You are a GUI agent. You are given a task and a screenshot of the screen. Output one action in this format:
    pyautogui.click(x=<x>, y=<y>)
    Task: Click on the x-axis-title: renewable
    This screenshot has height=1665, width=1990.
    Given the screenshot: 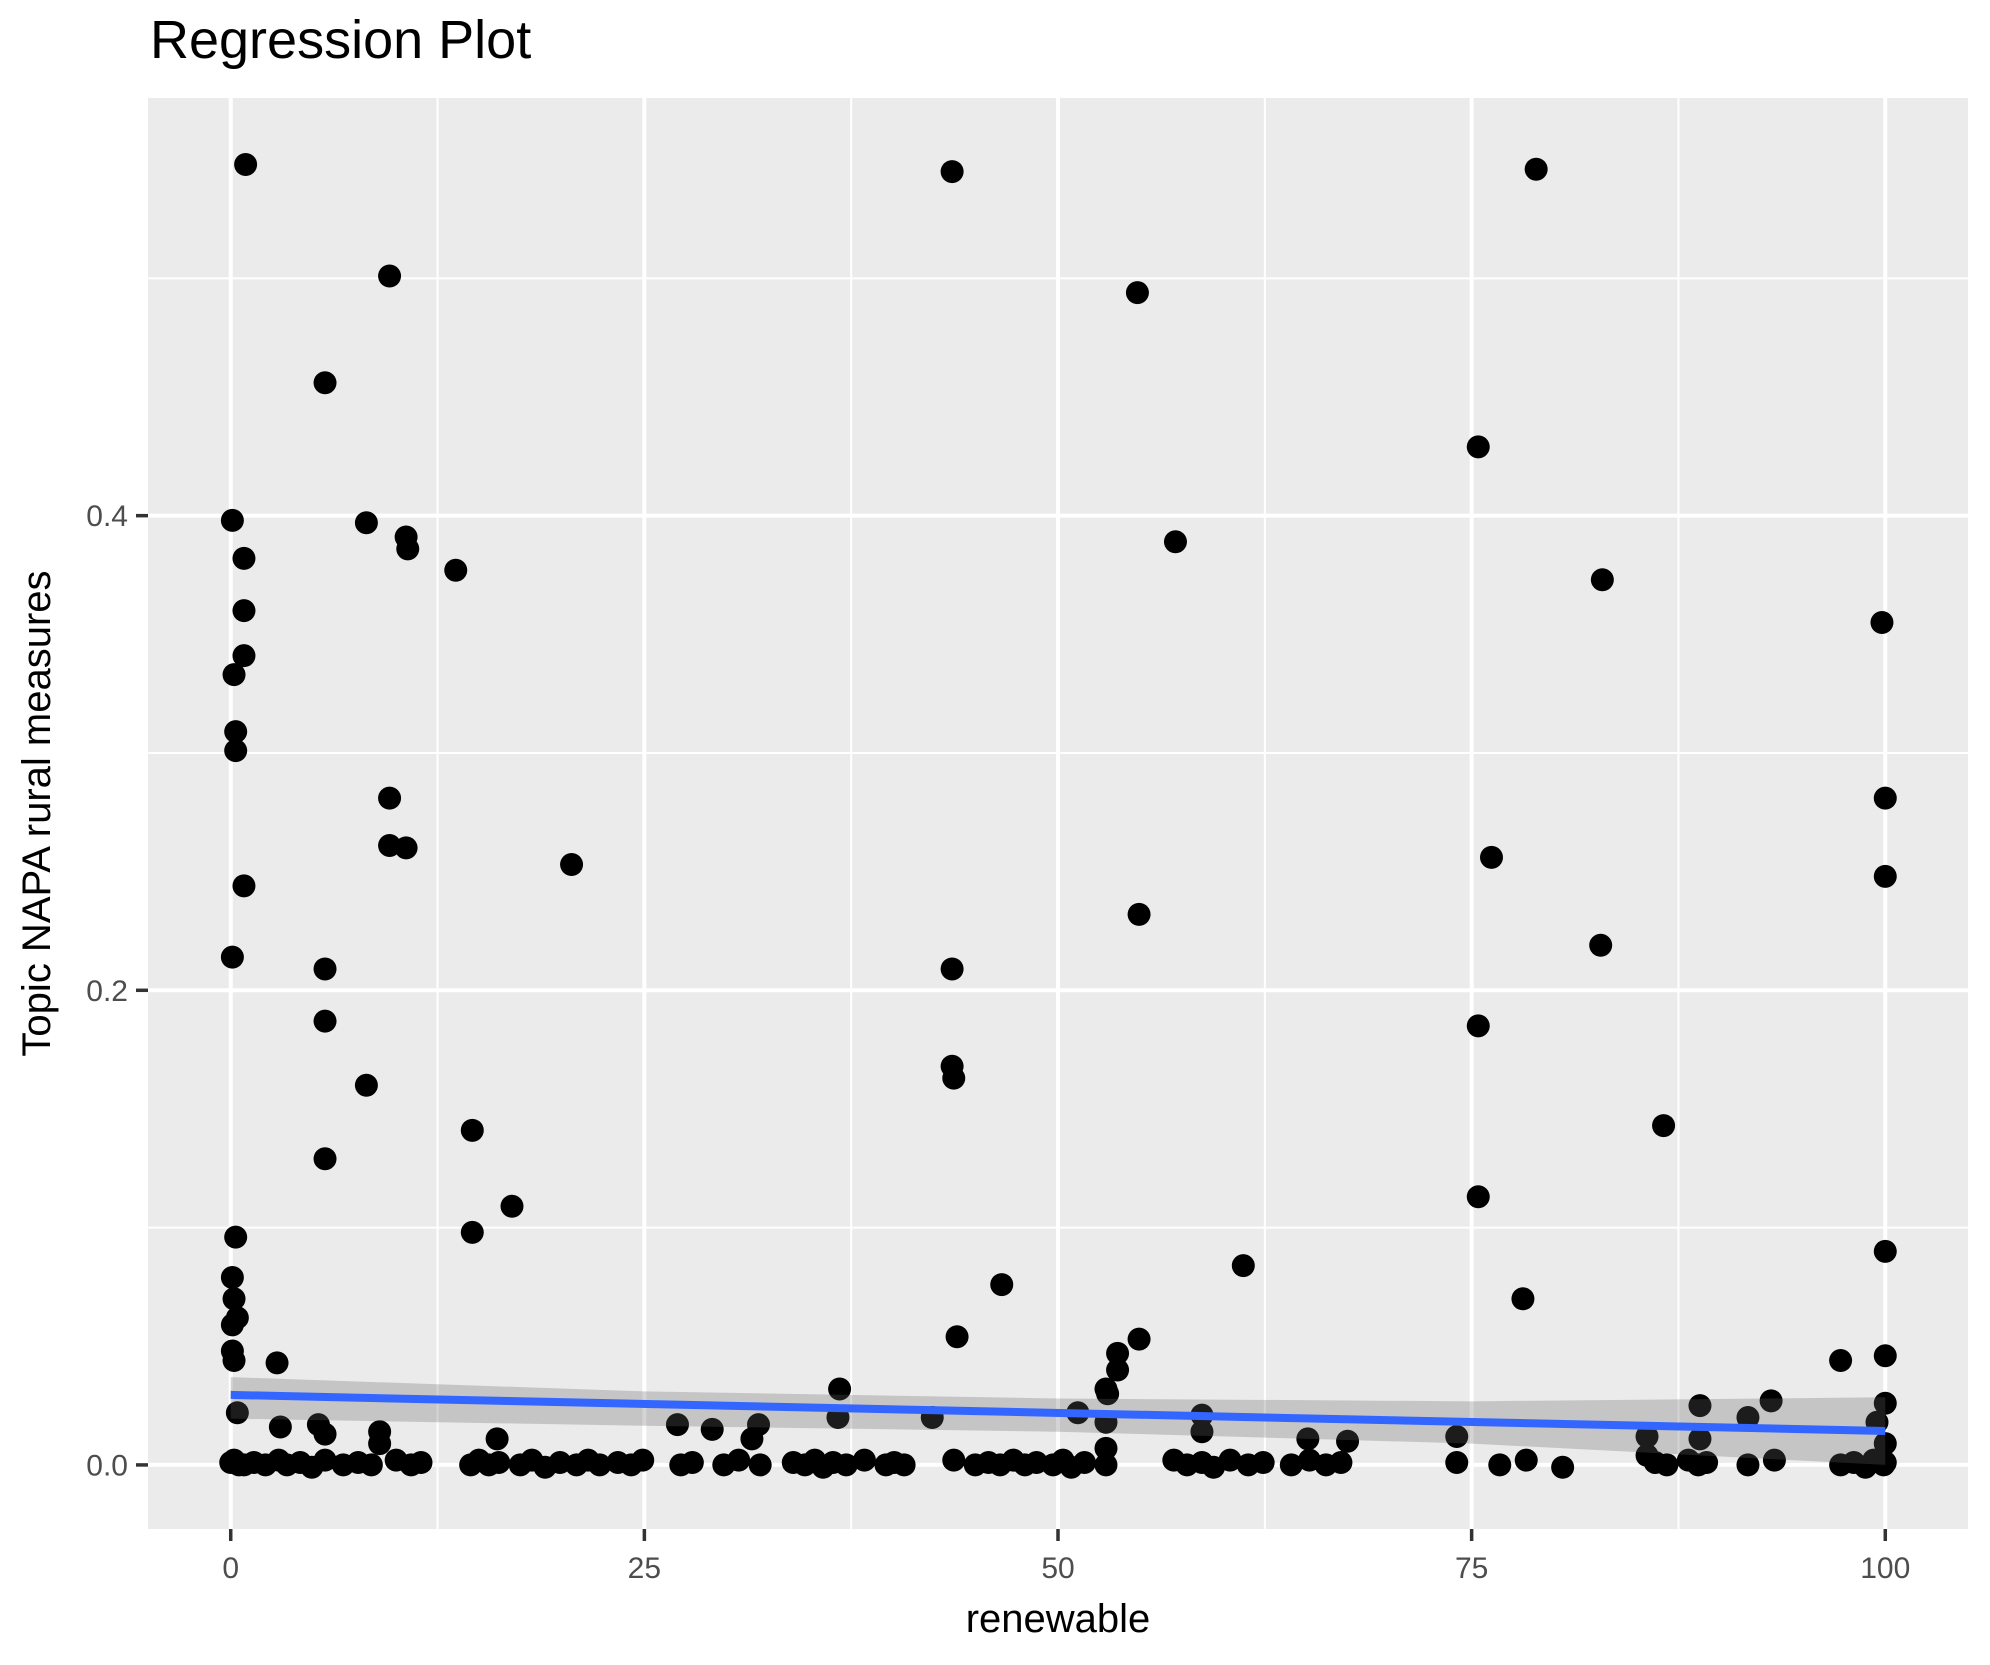 What is the action you would take?
    pyautogui.click(x=1058, y=1619)
    